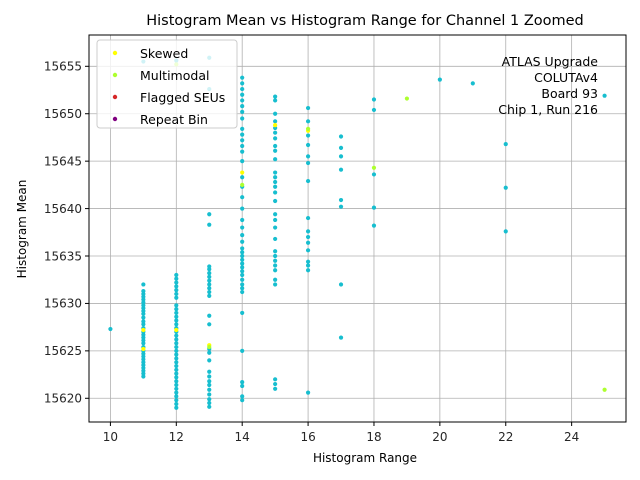 This screenshot has width=640, height=480. What do you see at coordinates (63, 351) in the screenshot?
I see `y-tick-label: 15625` at bounding box center [63, 351].